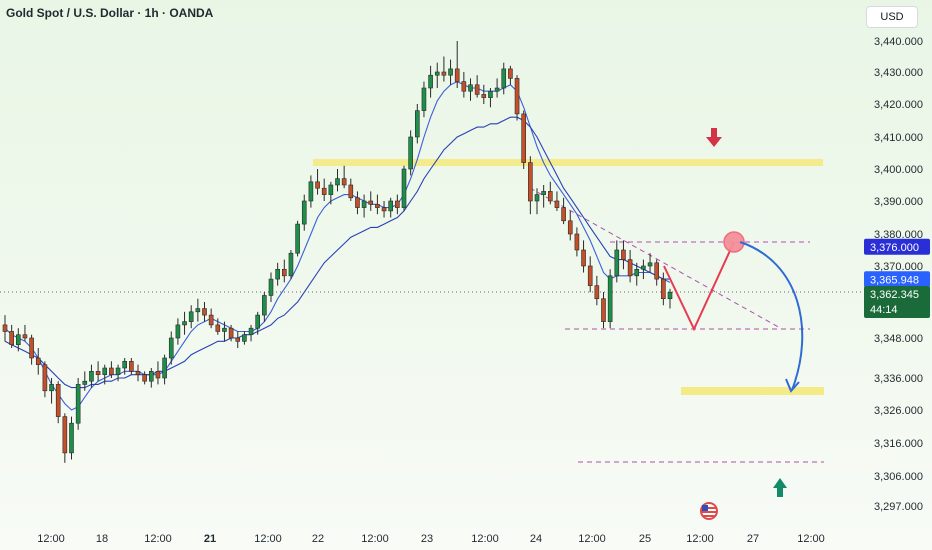  I want to click on time-tick-label: 27, so click(753, 539).